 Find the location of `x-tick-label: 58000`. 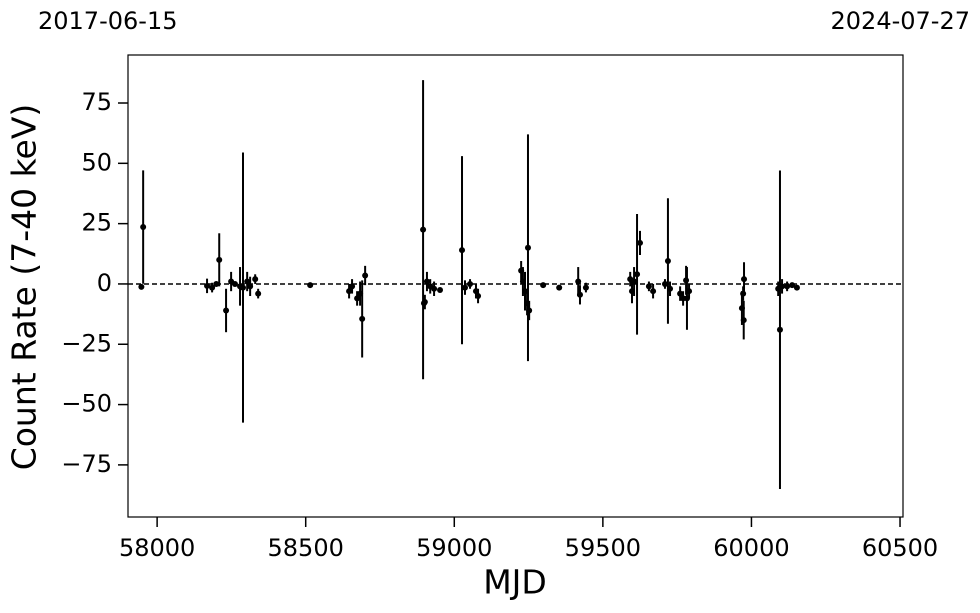

x-tick-label: 58000 is located at coordinates (157, 548).